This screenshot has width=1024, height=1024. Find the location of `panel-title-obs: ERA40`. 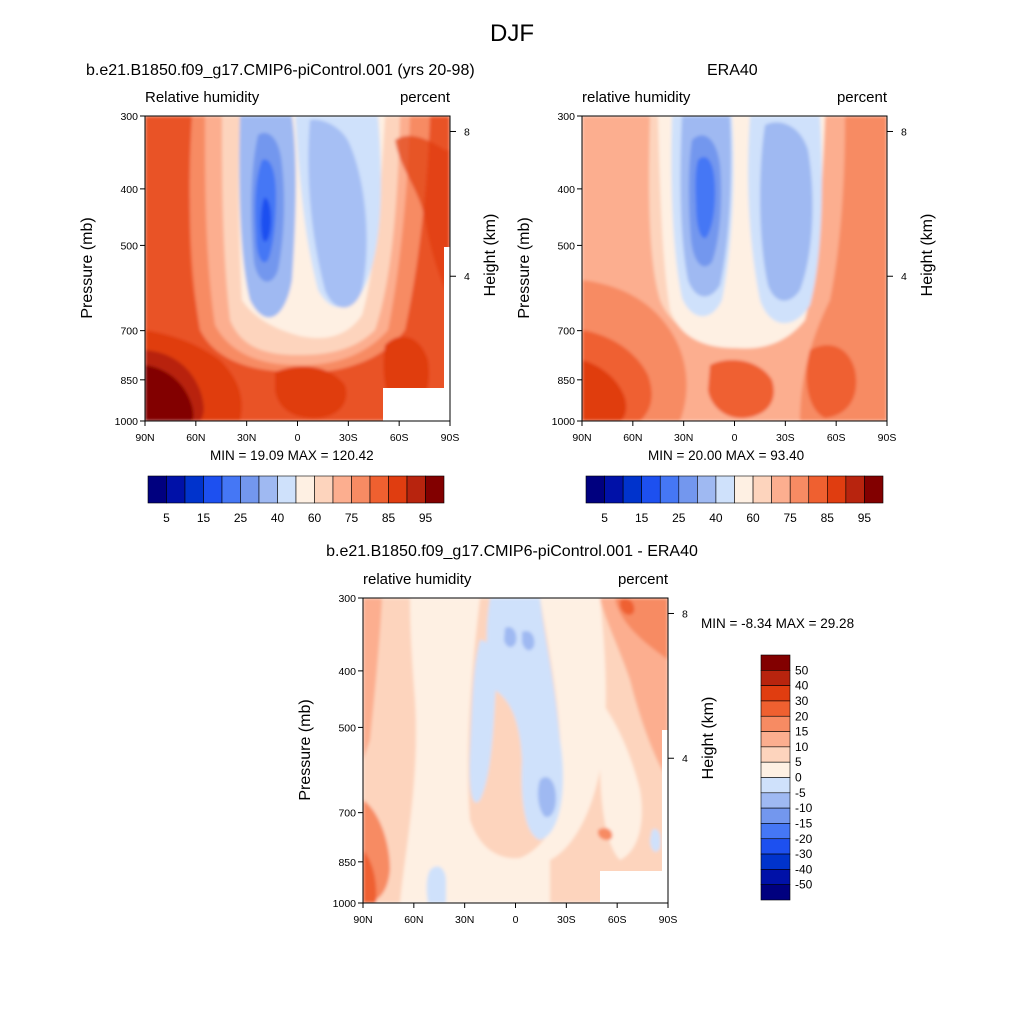

panel-title-obs: ERA40 is located at coordinates (732, 70).